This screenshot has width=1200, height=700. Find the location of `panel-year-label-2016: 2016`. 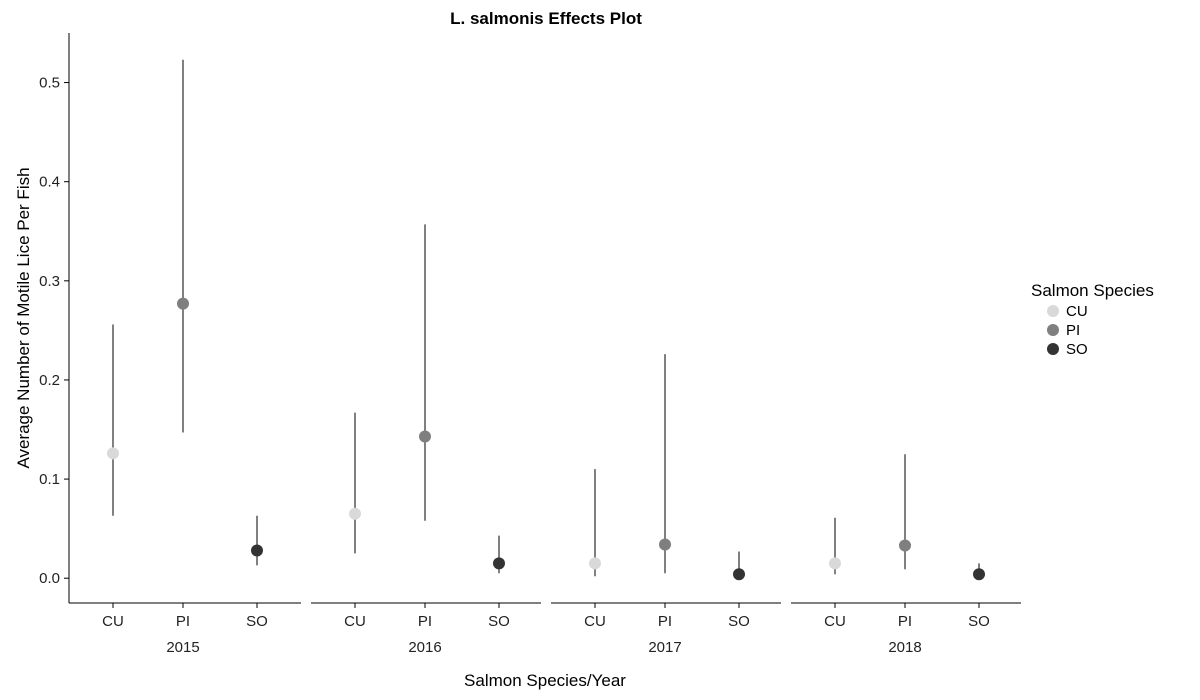

panel-year-label-2016: 2016 is located at coordinates (424, 647).